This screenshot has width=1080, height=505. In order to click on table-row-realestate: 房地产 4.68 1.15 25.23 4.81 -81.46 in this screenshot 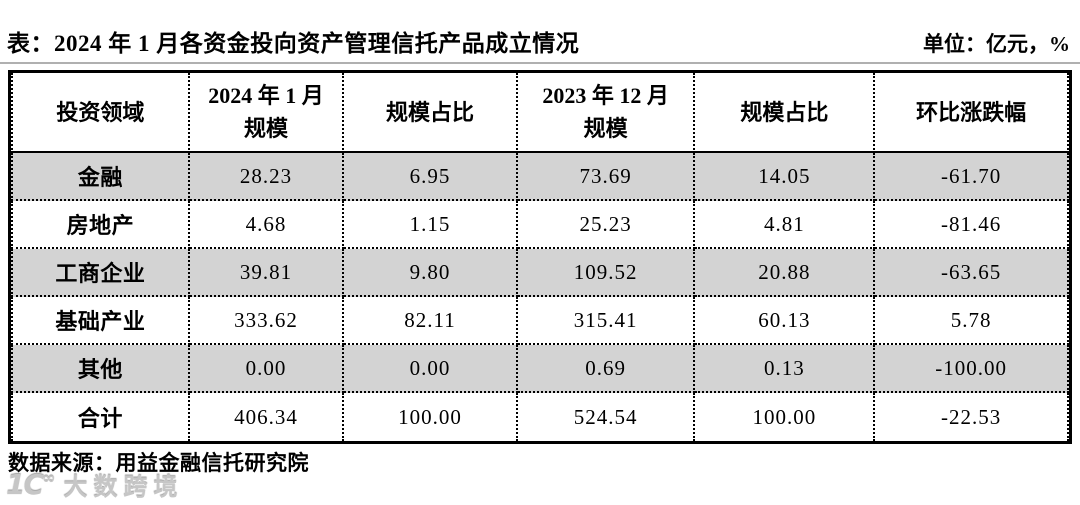, I will do `click(540, 225)`.